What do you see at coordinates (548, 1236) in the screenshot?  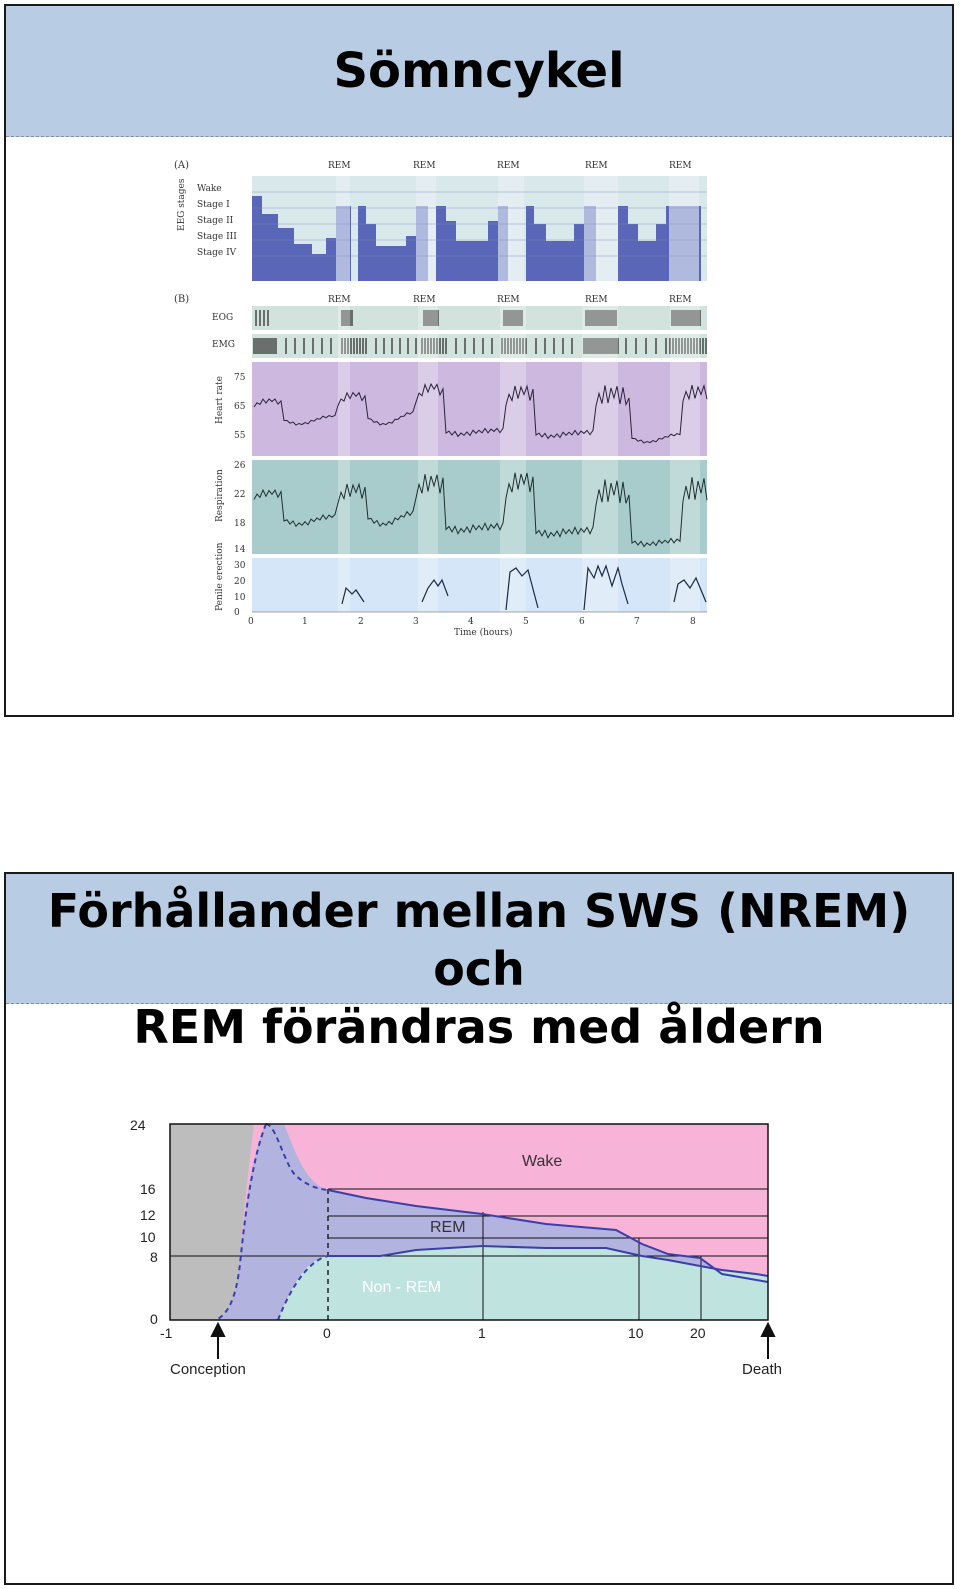 I see `wake-rem-boundary-line` at bounding box center [548, 1236].